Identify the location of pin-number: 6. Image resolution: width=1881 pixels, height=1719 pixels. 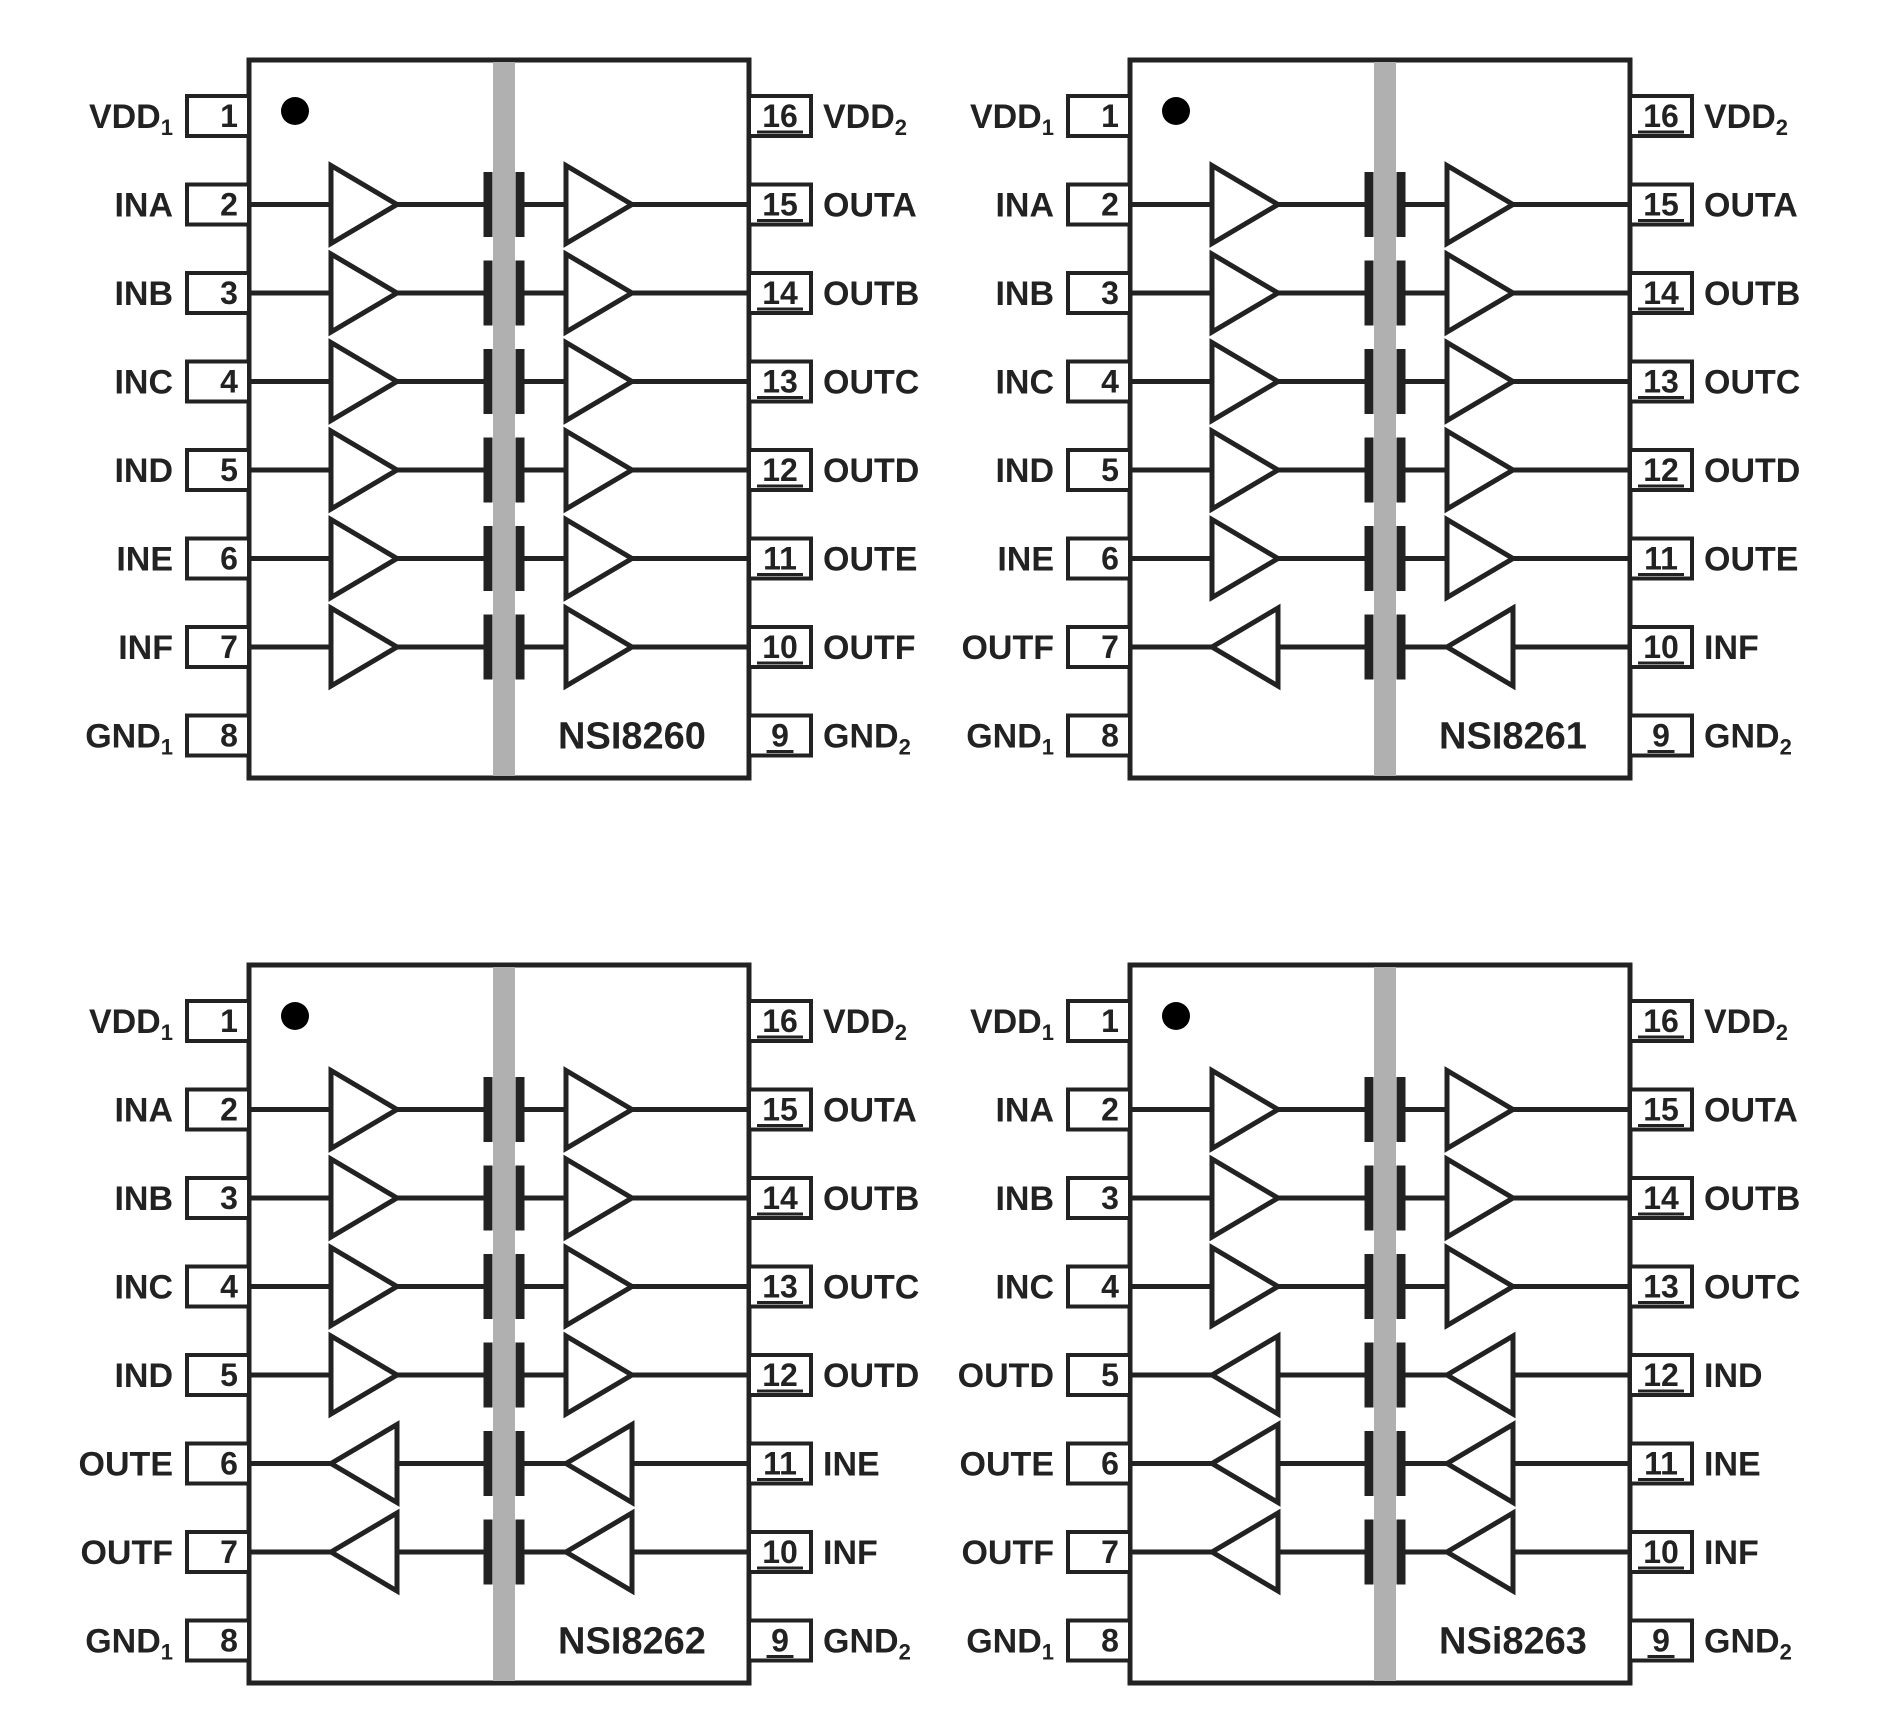
(229, 1464).